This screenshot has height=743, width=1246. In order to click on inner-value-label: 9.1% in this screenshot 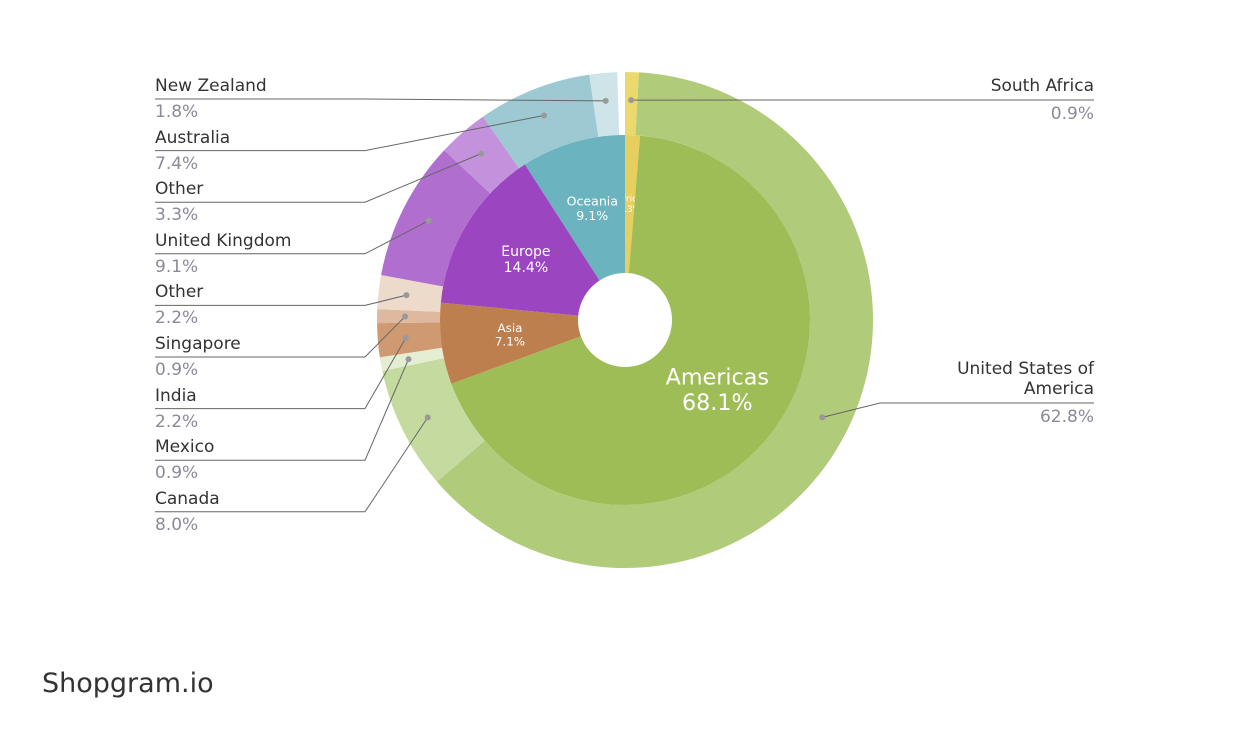, I will do `click(592, 215)`.